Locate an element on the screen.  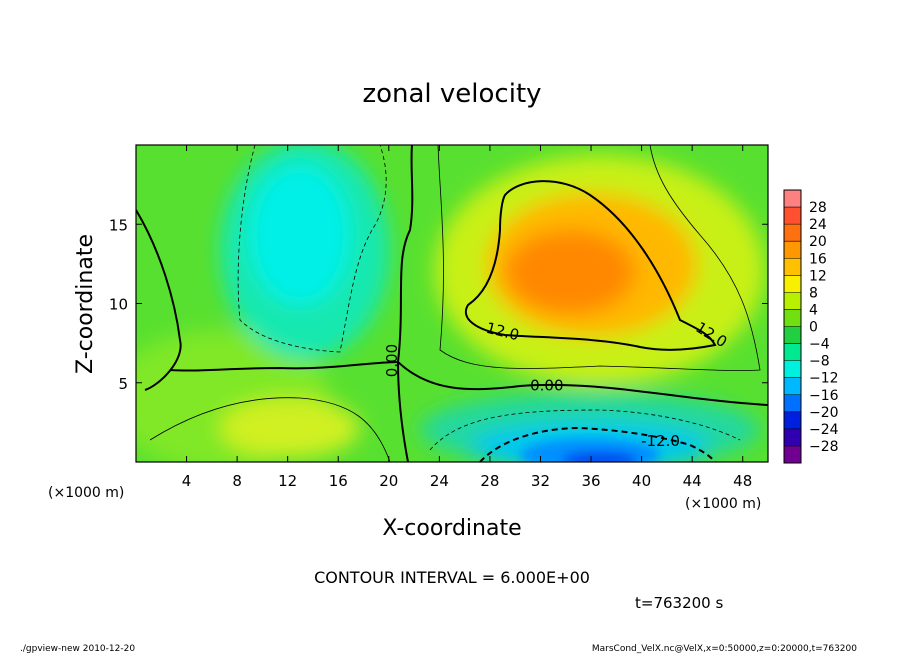
x-tick-label: 12 is located at coordinates (287, 481).